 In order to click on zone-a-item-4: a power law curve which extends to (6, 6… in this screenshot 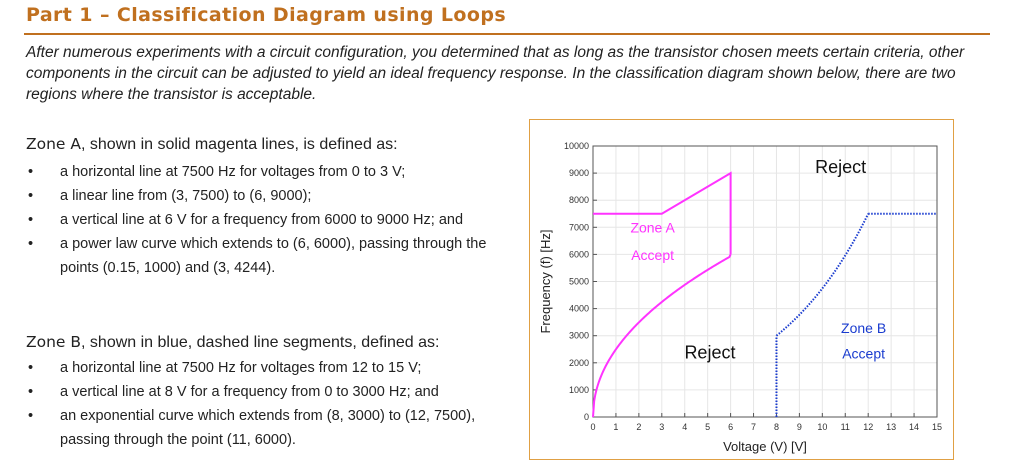, I will do `click(273, 256)`.